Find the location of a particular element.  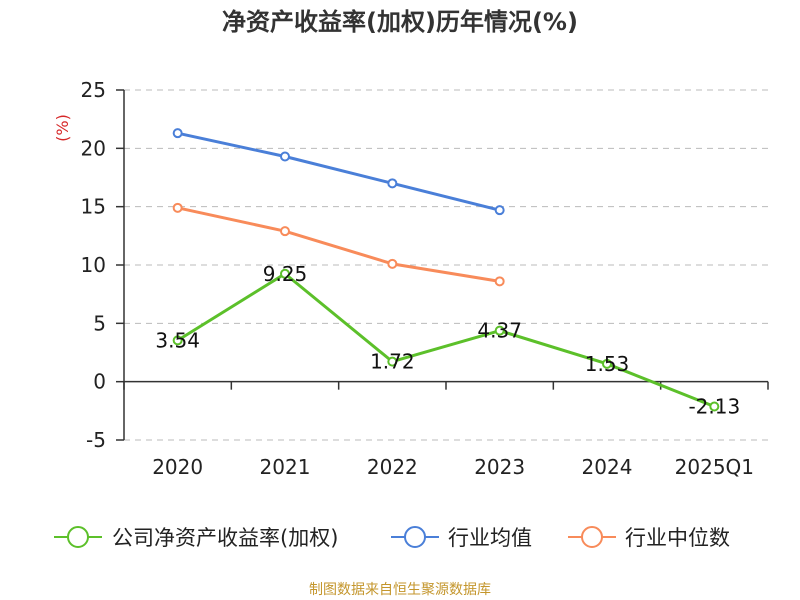

x-tick-label: 2022 is located at coordinates (392, 467).